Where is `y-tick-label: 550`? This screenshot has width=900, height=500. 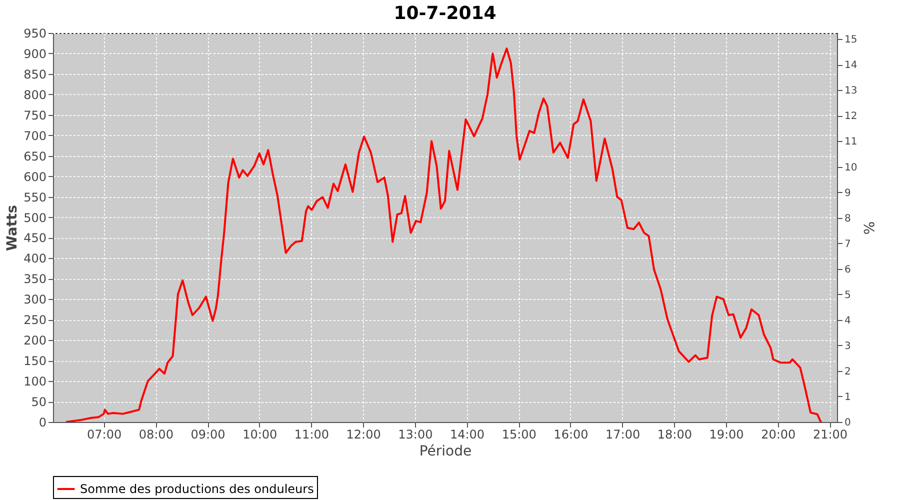 y-tick-label: 550 is located at coordinates (35, 197).